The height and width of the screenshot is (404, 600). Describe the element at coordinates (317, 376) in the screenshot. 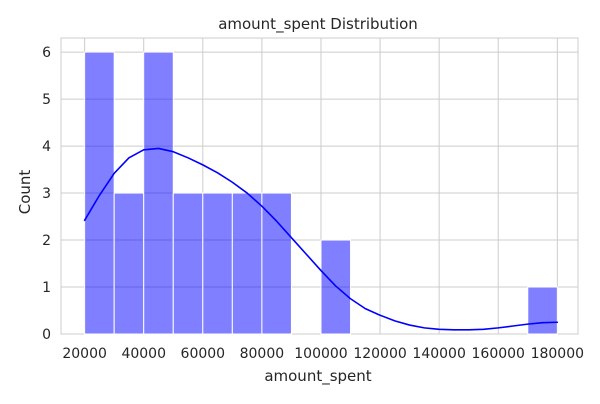

I see `x-axis-label: amount_spent` at that location.